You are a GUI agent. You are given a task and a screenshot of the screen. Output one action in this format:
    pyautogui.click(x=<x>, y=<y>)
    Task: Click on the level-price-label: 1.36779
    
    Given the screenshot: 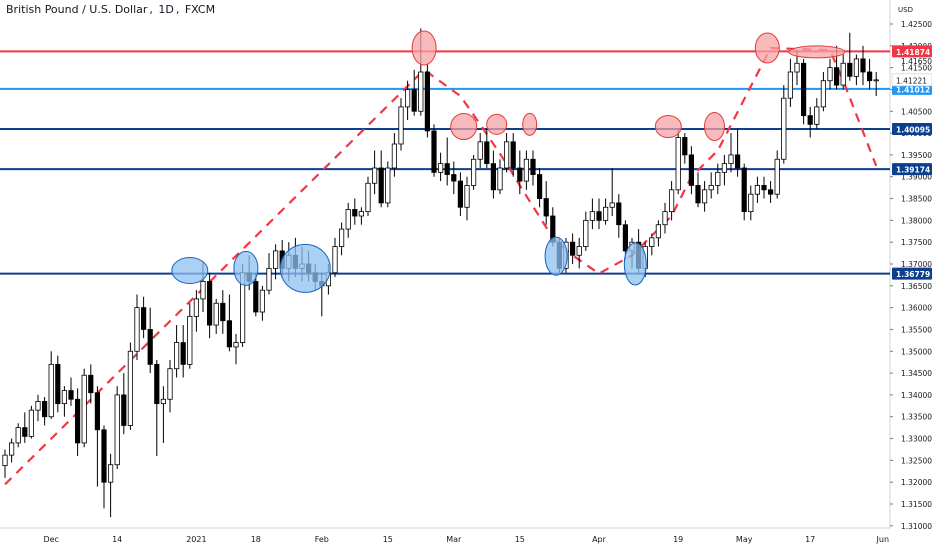 What is the action you would take?
    pyautogui.click(x=913, y=274)
    